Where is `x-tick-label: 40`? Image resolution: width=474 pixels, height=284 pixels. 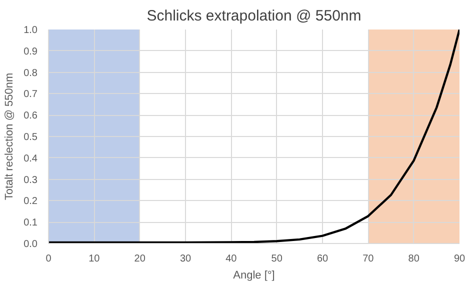
x-tick-label: 40 is located at coordinates (232, 259).